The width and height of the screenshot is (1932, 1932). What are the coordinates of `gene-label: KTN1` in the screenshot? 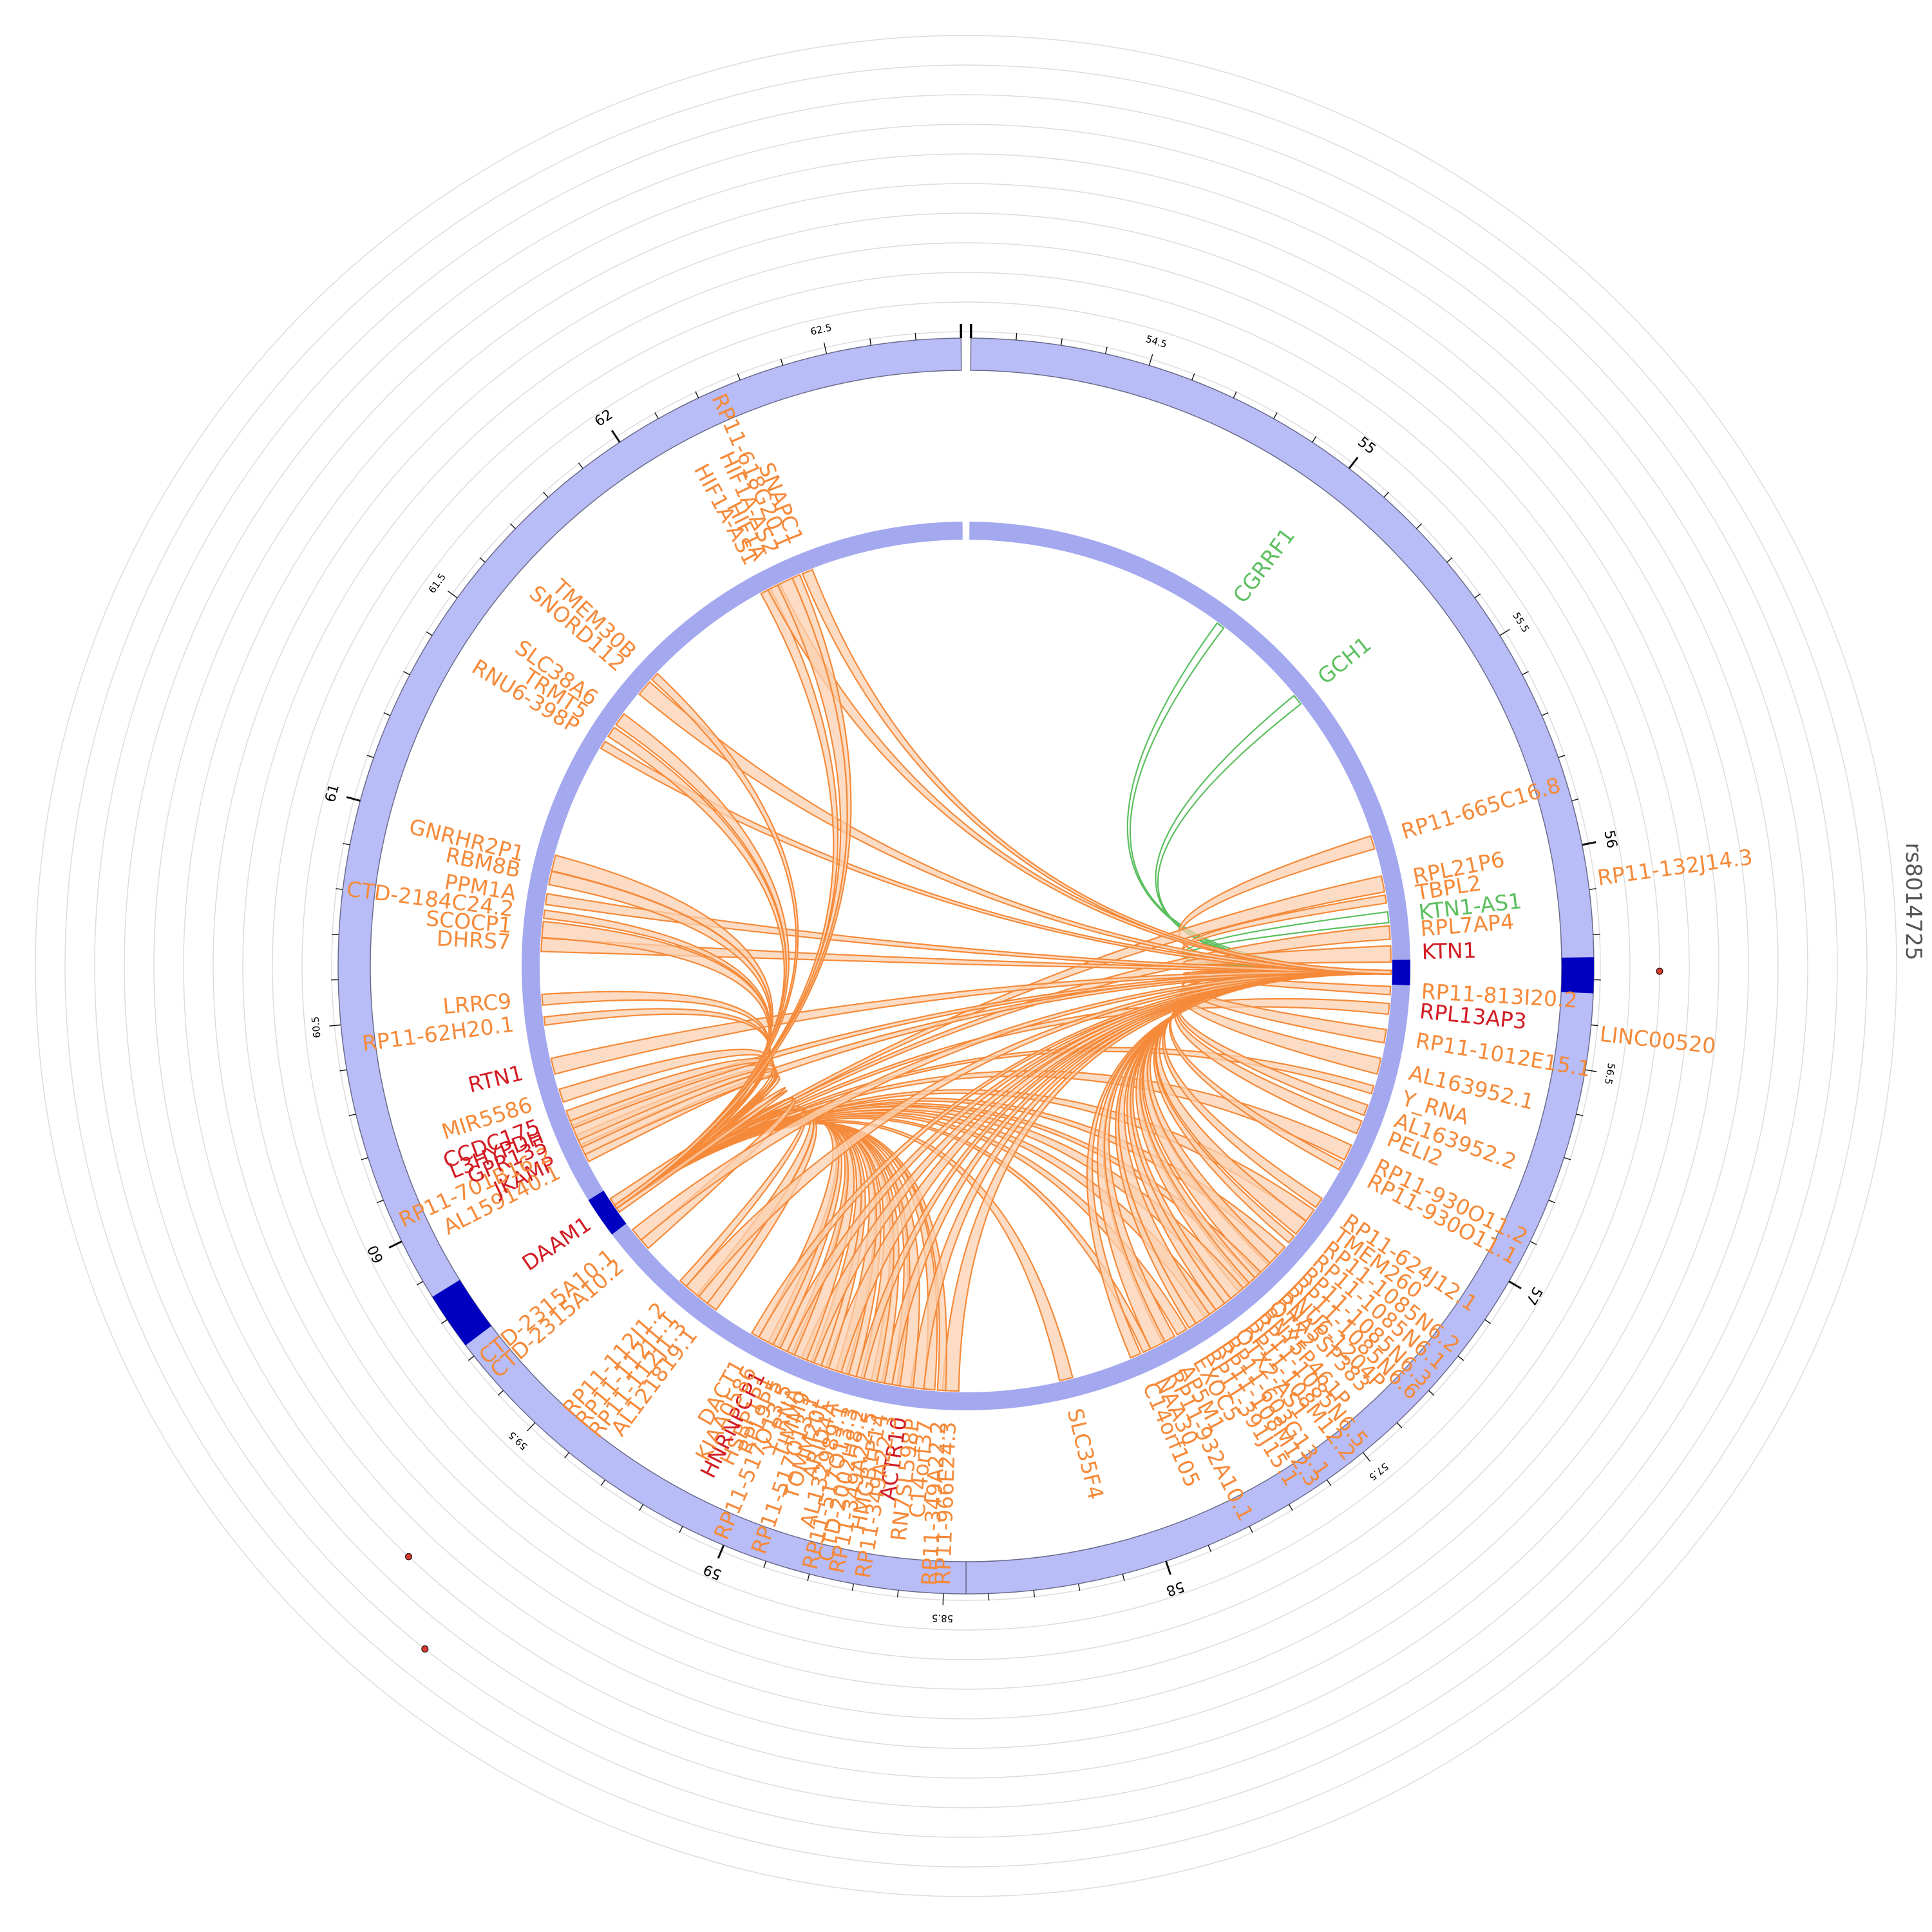 It's located at (1449, 951).